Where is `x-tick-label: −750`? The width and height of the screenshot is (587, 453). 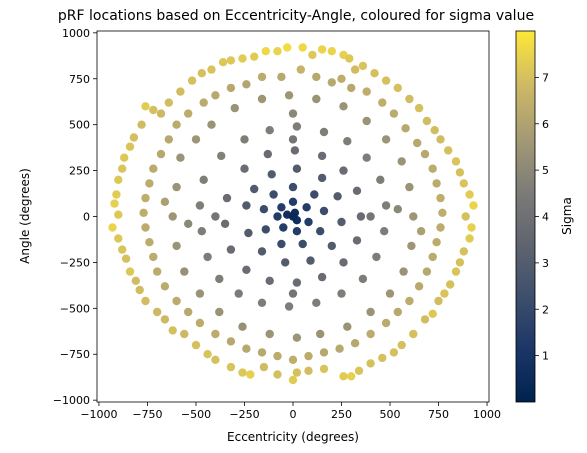 x-tick-label: −750 is located at coordinates (147, 414).